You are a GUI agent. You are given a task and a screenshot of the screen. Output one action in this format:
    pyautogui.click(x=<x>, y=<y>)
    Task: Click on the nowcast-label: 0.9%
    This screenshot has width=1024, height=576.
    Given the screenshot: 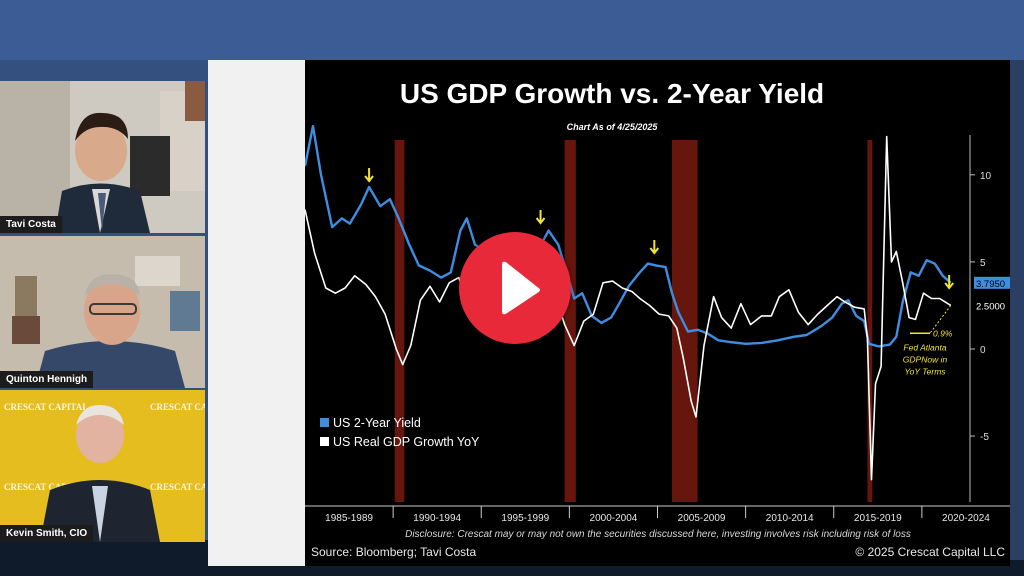 What is the action you would take?
    pyautogui.click(x=943, y=333)
    